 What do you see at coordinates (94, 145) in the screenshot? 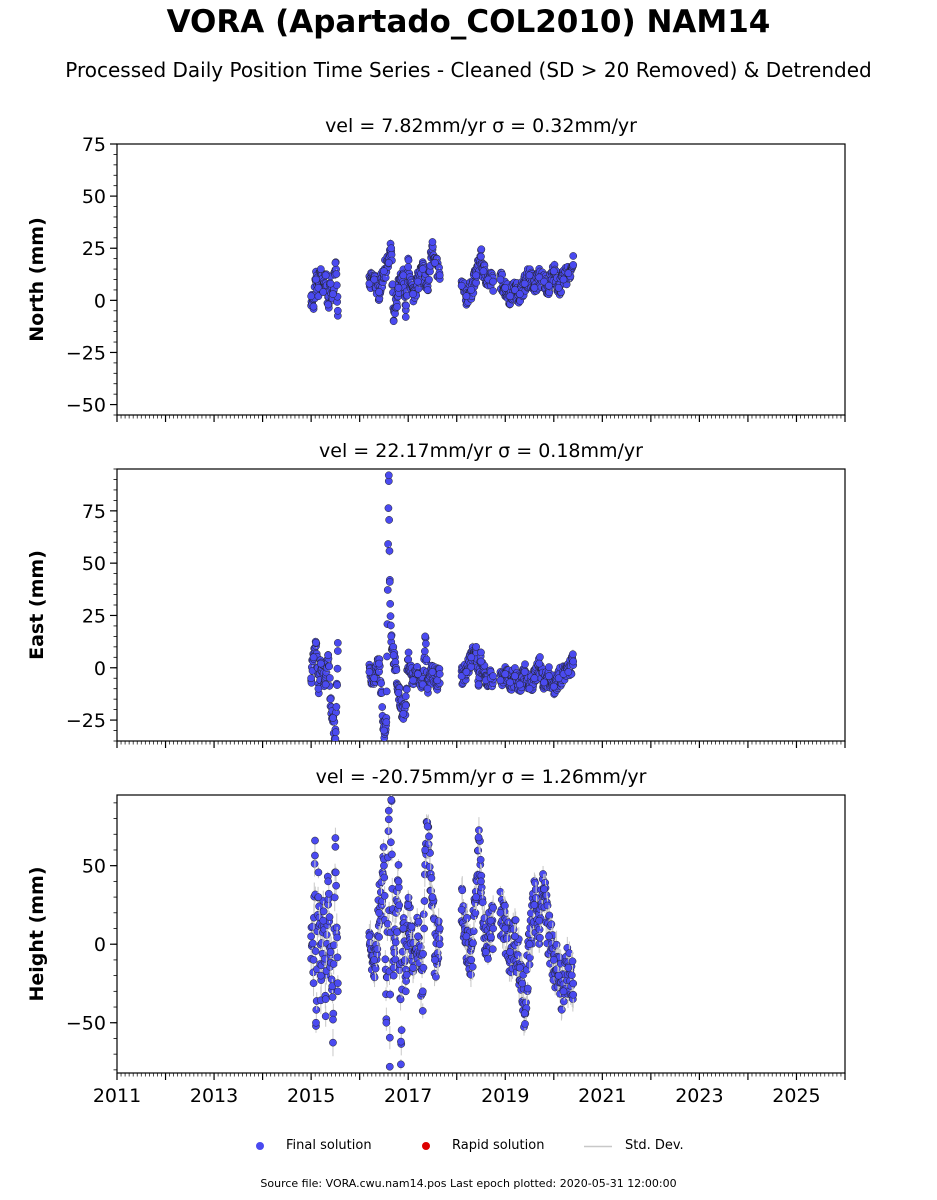
I see `y-tick-label: 75` at bounding box center [94, 145].